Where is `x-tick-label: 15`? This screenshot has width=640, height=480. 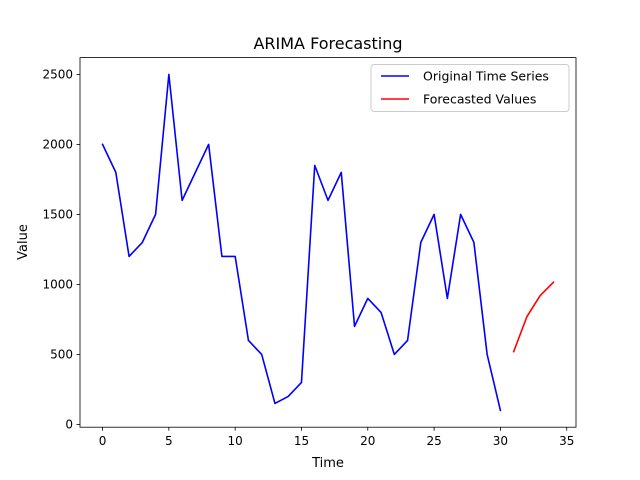
x-tick-label: 15 is located at coordinates (301, 441).